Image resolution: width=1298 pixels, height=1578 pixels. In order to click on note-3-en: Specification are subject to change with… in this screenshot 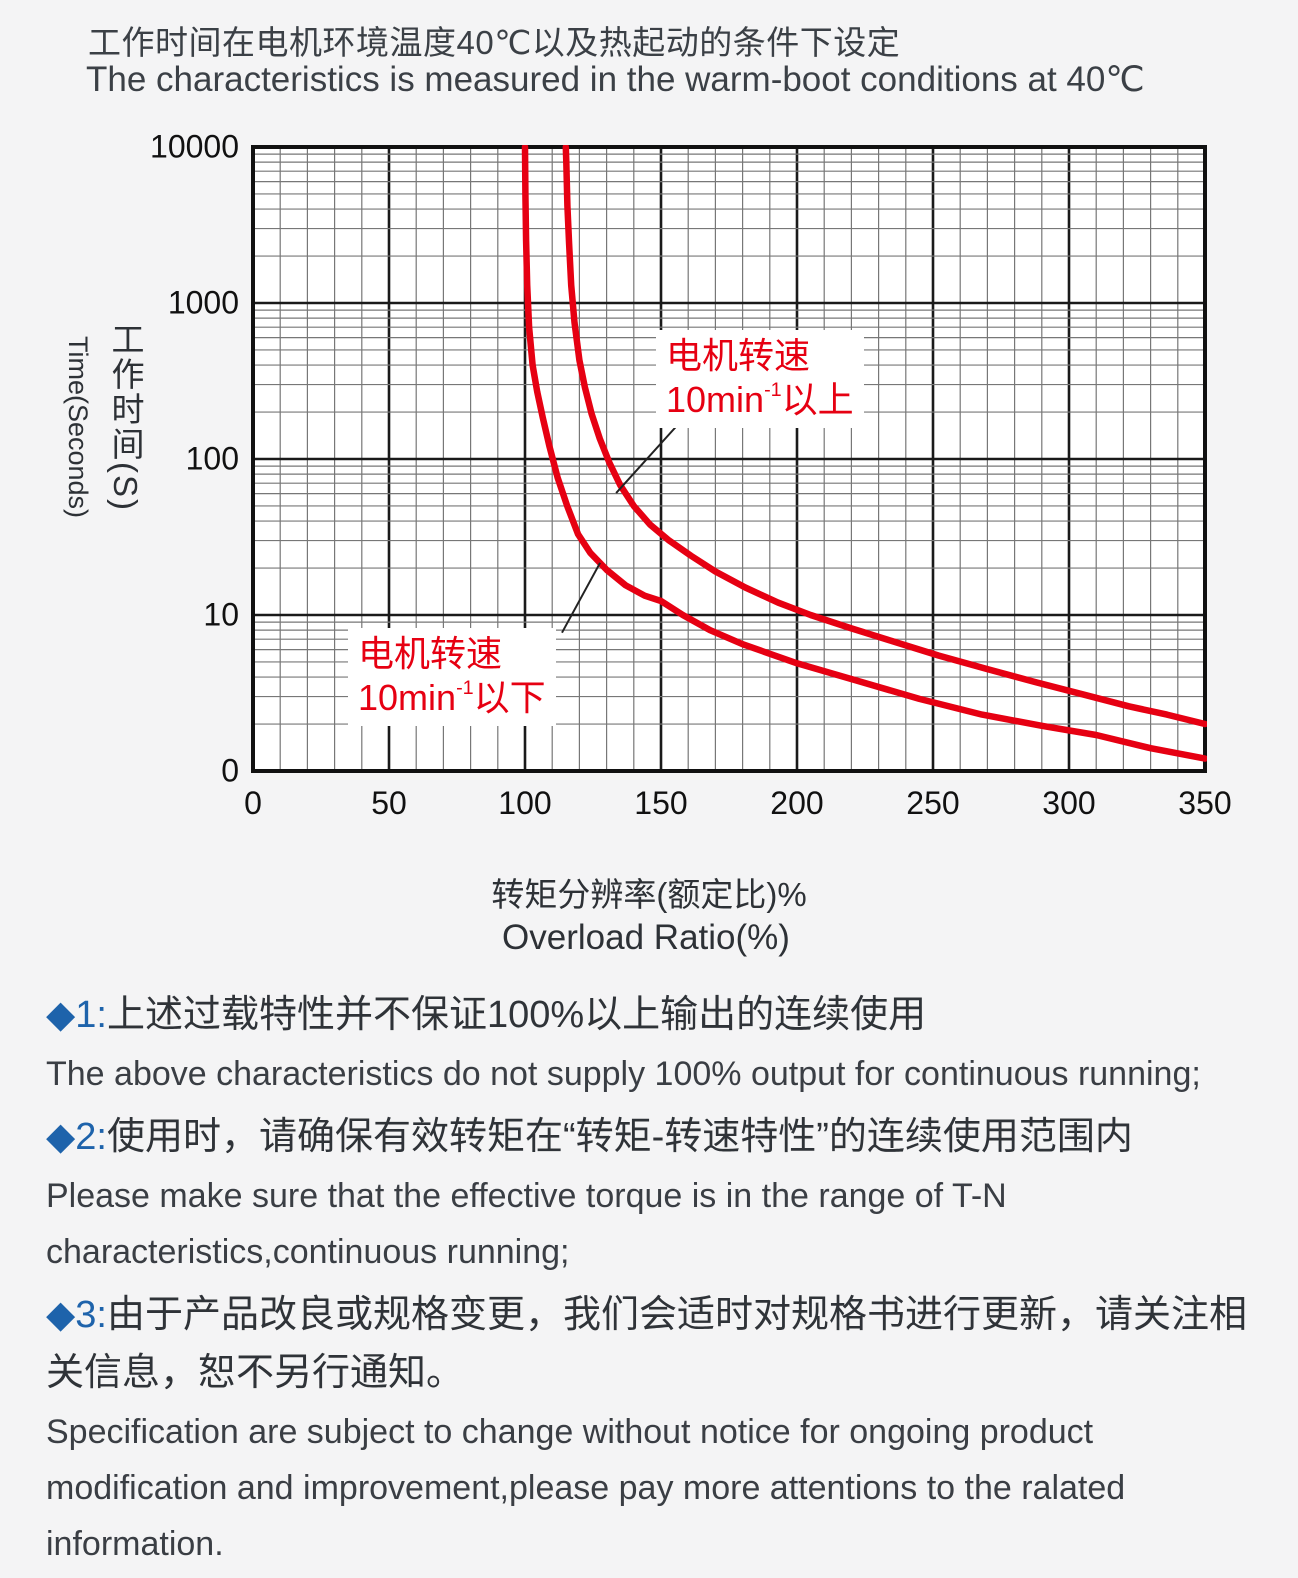, I will do `click(586, 1488)`.